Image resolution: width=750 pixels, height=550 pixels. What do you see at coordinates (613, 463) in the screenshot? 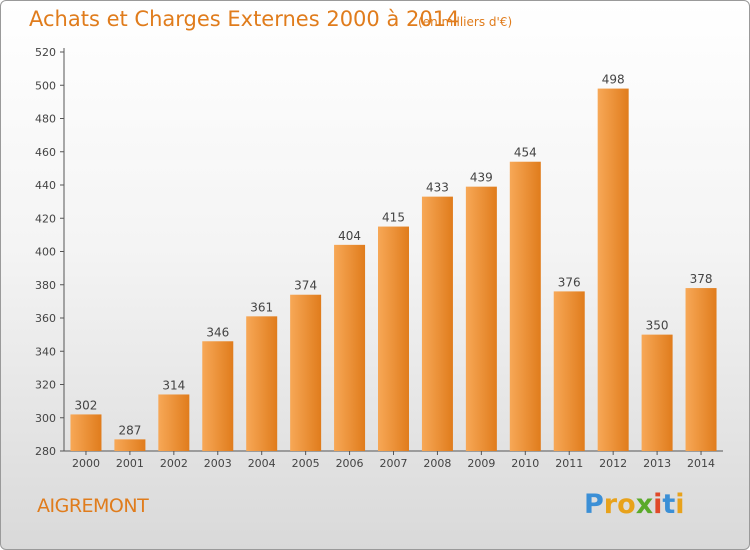
I see `x-tick-label: 2012` at bounding box center [613, 463].